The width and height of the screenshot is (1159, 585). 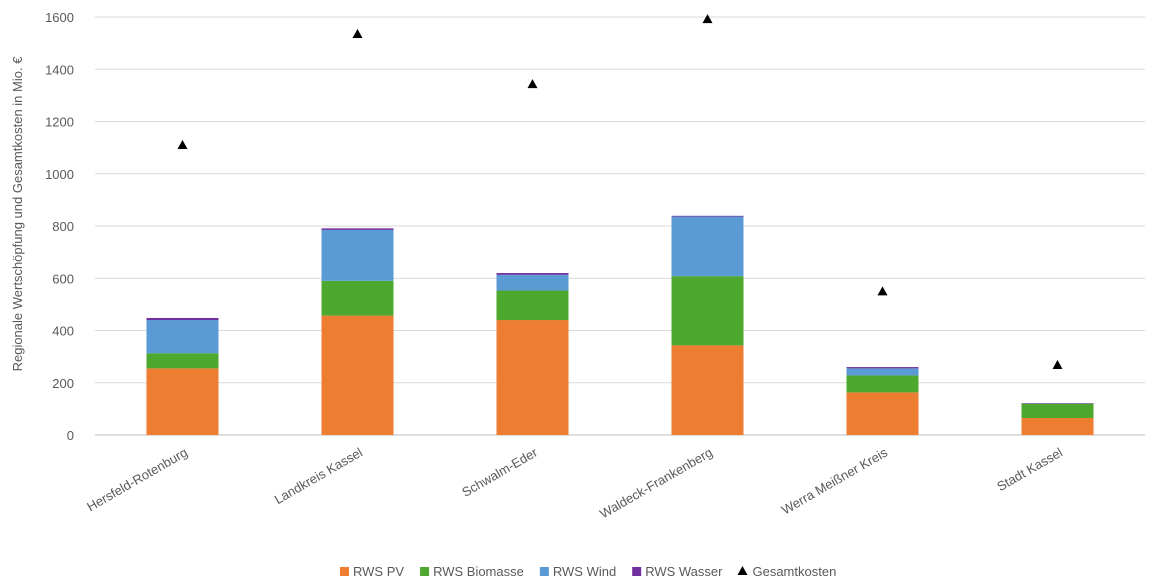 What do you see at coordinates (63, 383) in the screenshot?
I see `y-tick-label: 200` at bounding box center [63, 383].